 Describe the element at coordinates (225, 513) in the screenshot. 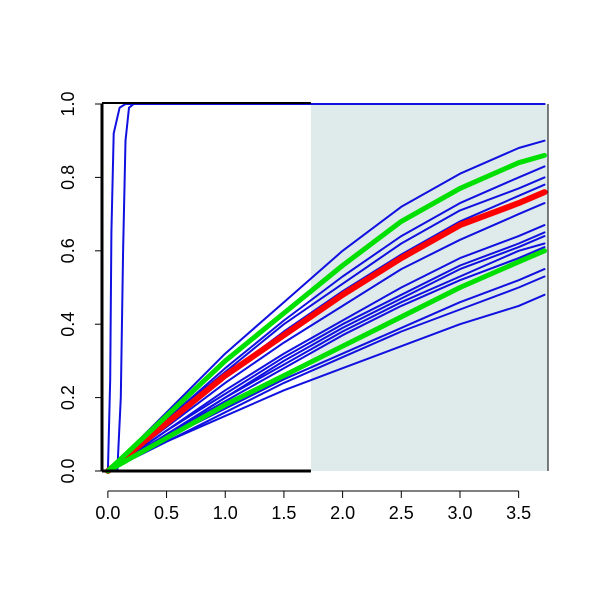

I see `x-tick-label: 1.0` at that location.